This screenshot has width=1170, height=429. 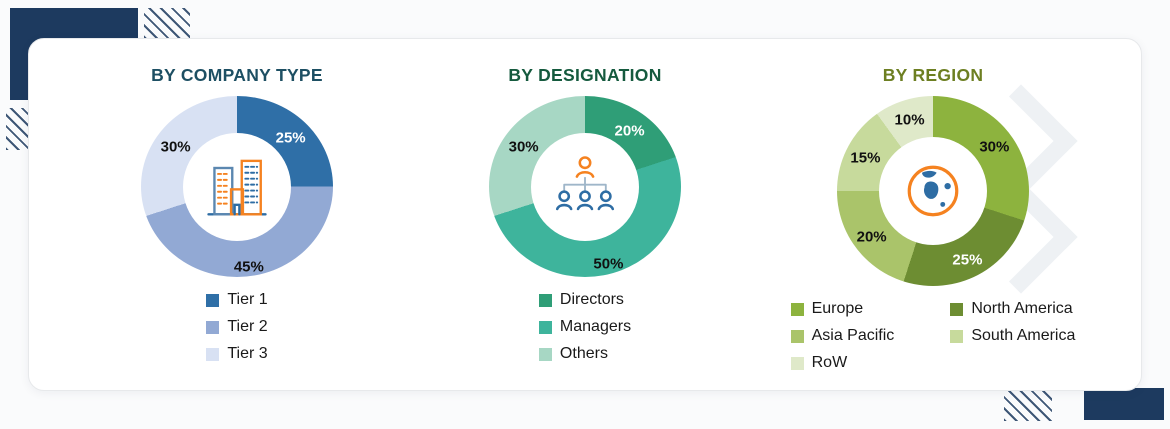 What do you see at coordinates (248, 267) in the screenshot?
I see `segment-percent-label: 45%` at bounding box center [248, 267].